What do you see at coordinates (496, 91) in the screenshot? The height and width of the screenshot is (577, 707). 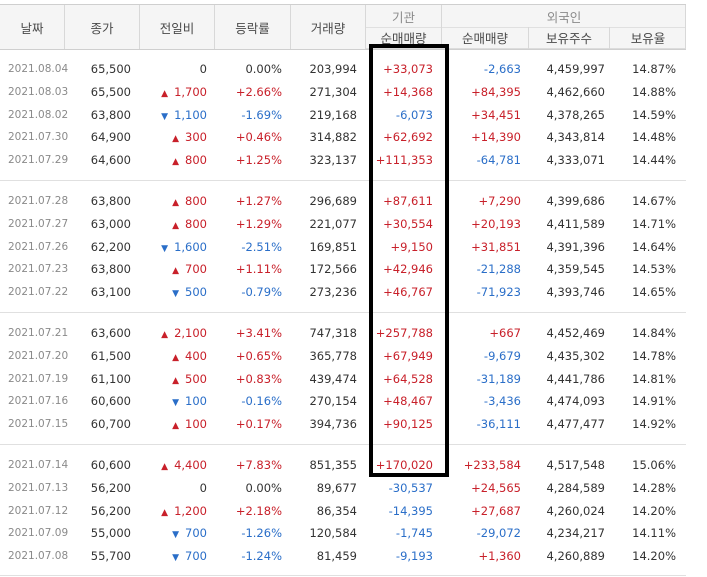 I see `foreign-cell: +84,395` at bounding box center [496, 91].